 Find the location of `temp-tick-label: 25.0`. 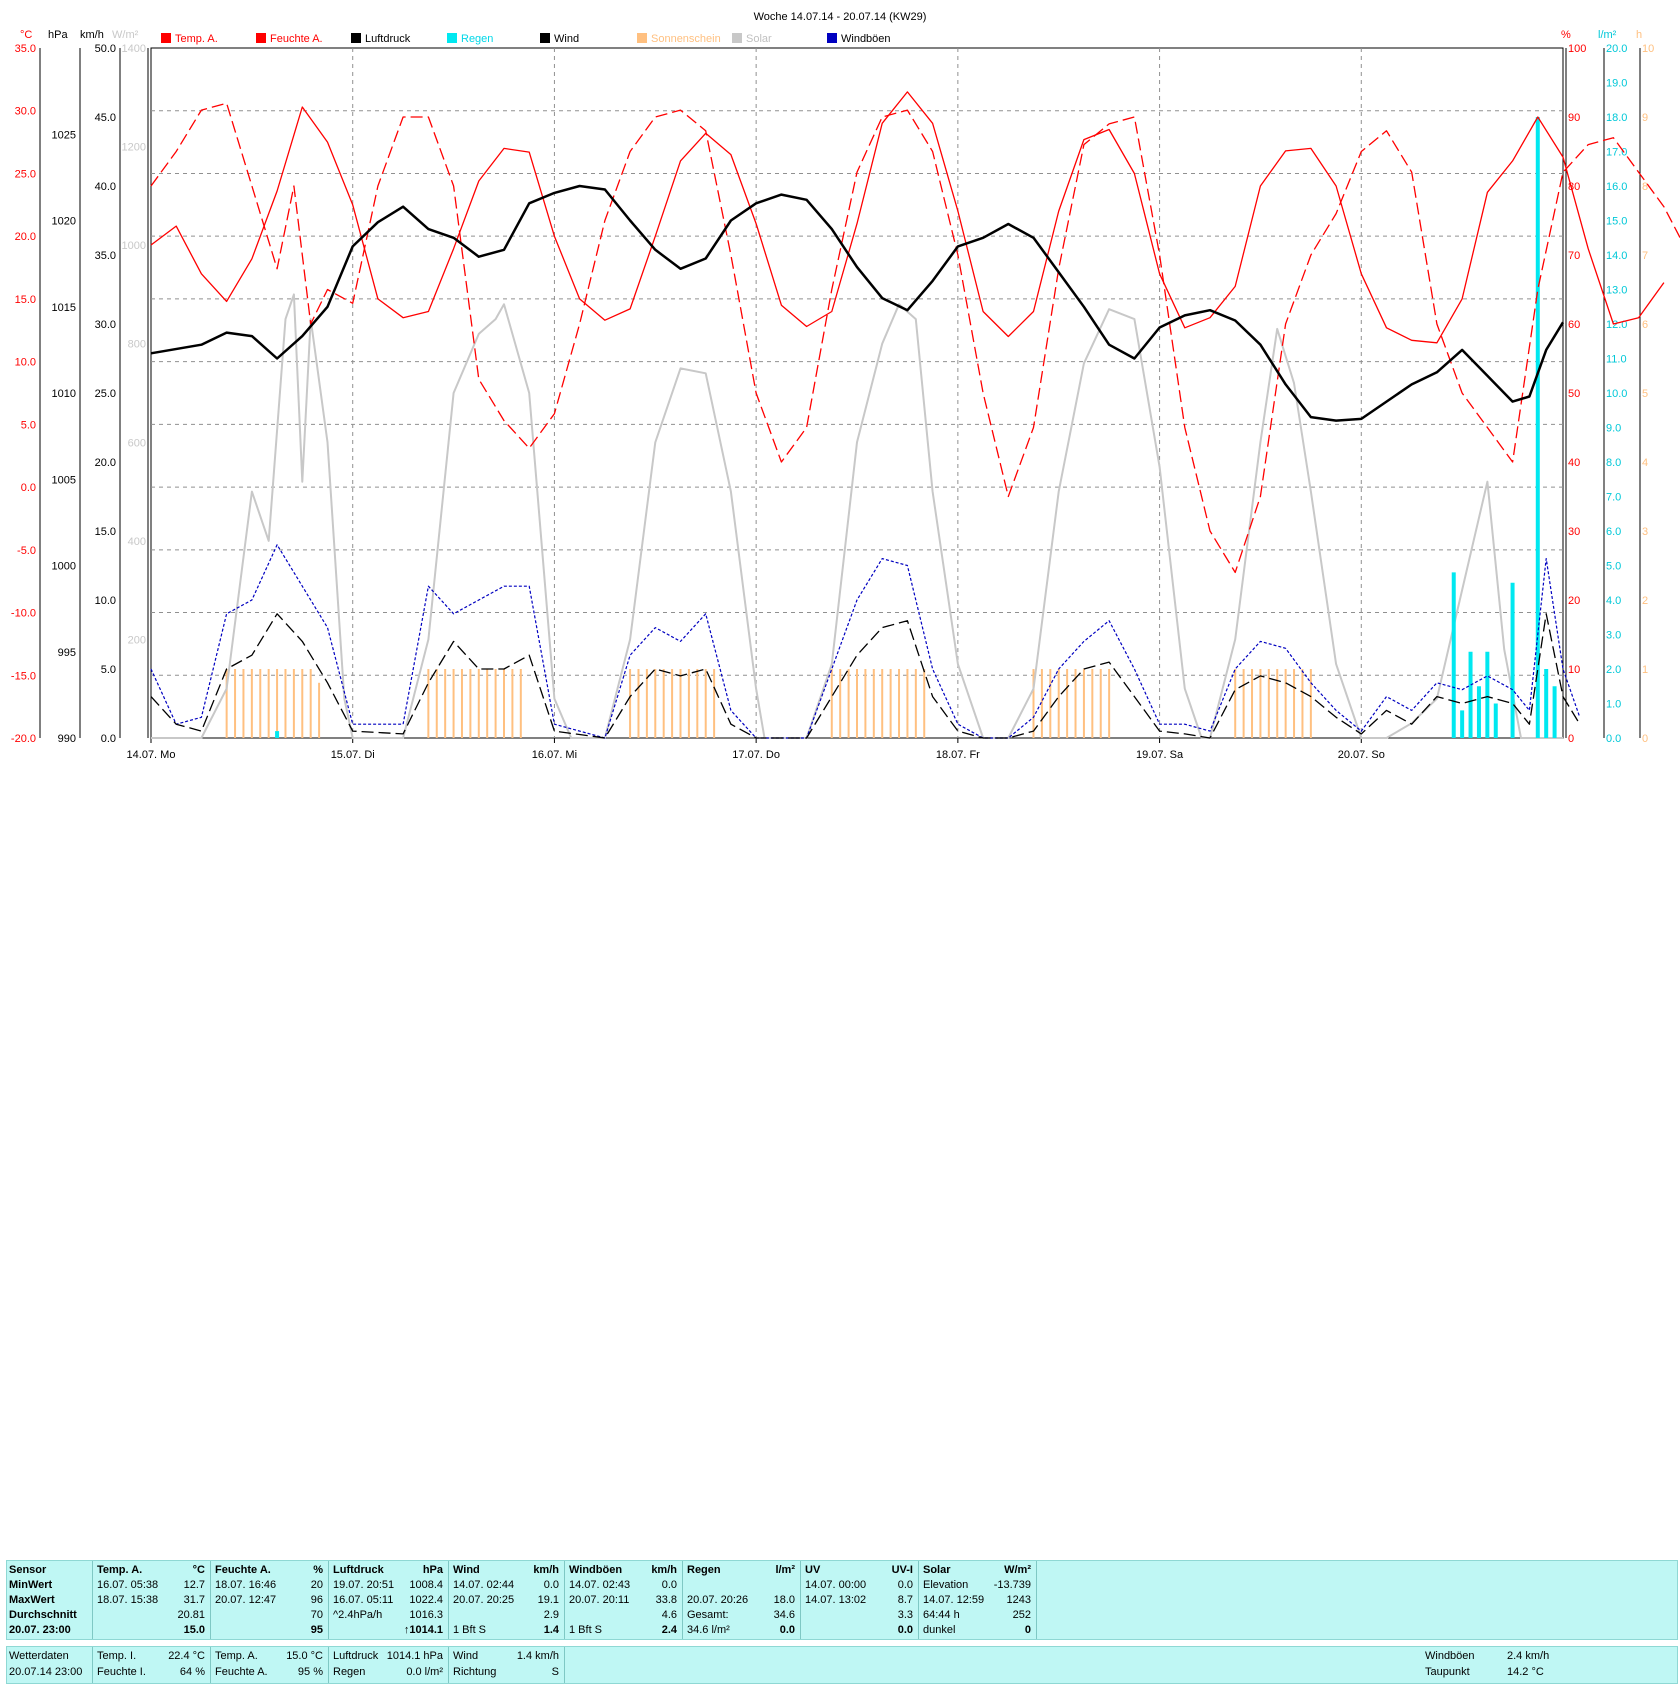

temp-tick-label: 25.0 is located at coordinates (25, 174).